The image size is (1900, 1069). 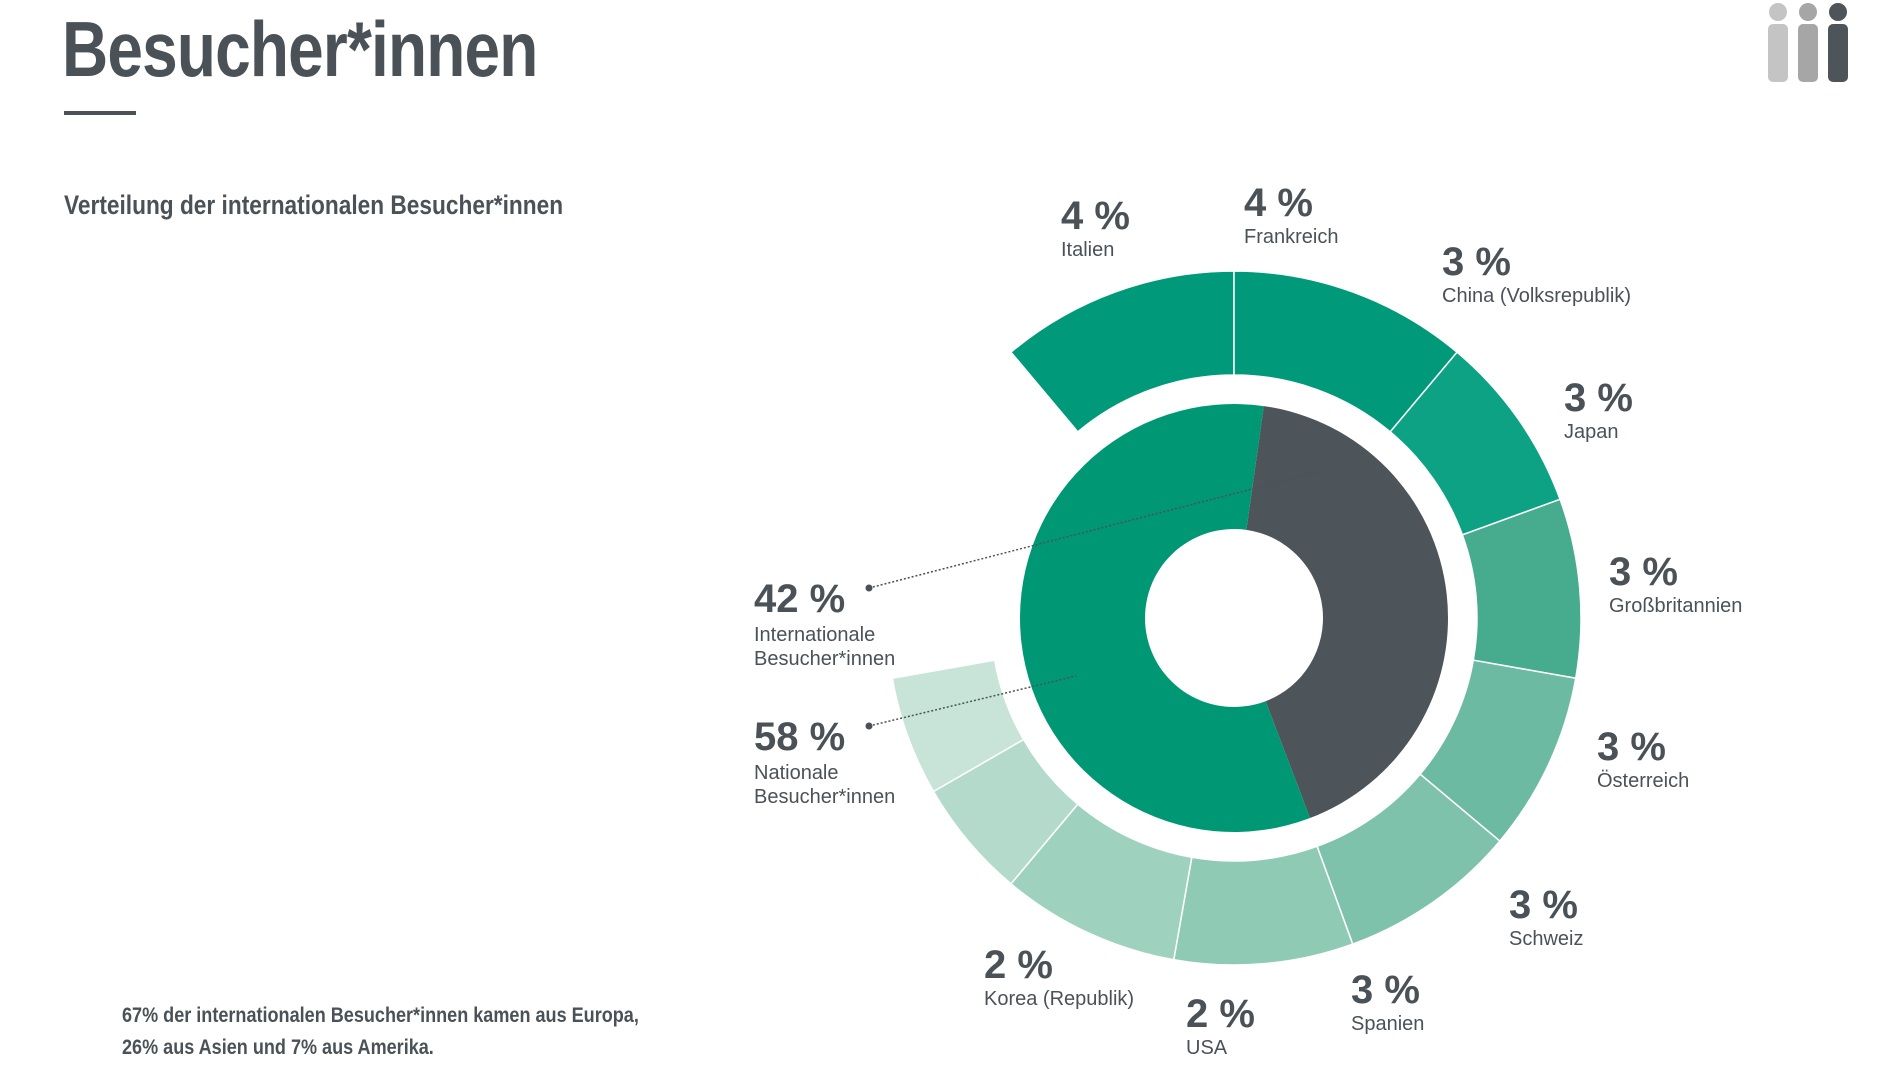 I want to click on label-name-italien: Italien, so click(x=1087, y=250).